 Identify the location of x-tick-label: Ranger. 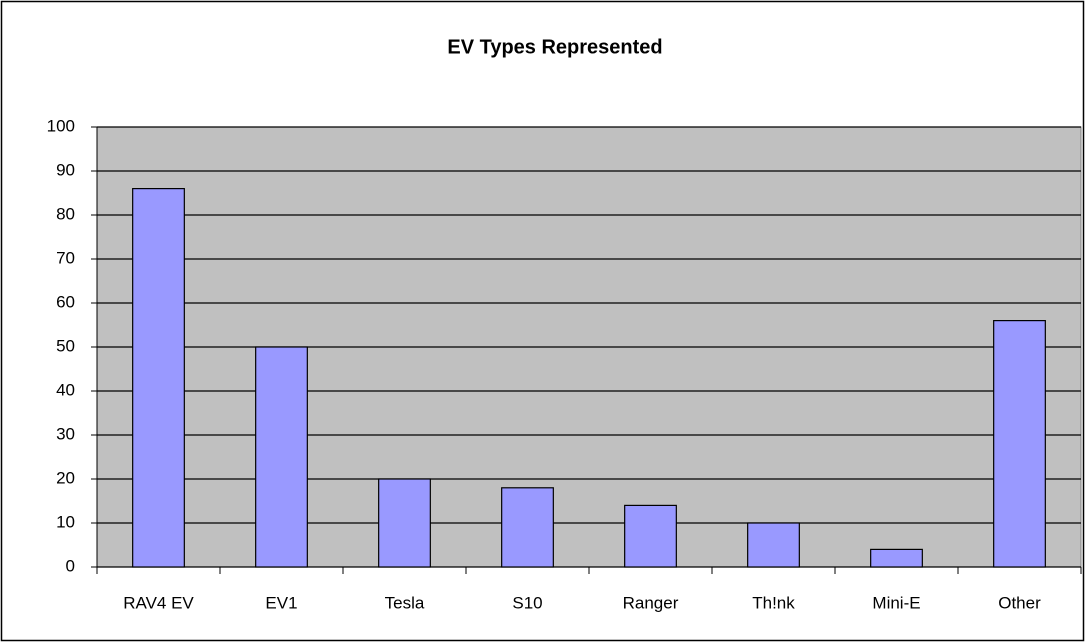
(651, 602).